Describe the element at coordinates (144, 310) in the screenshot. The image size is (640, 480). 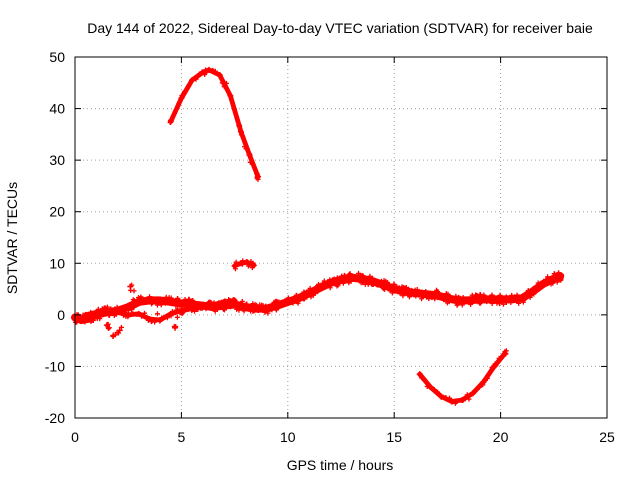
I see `series-scatter-spikes` at that location.